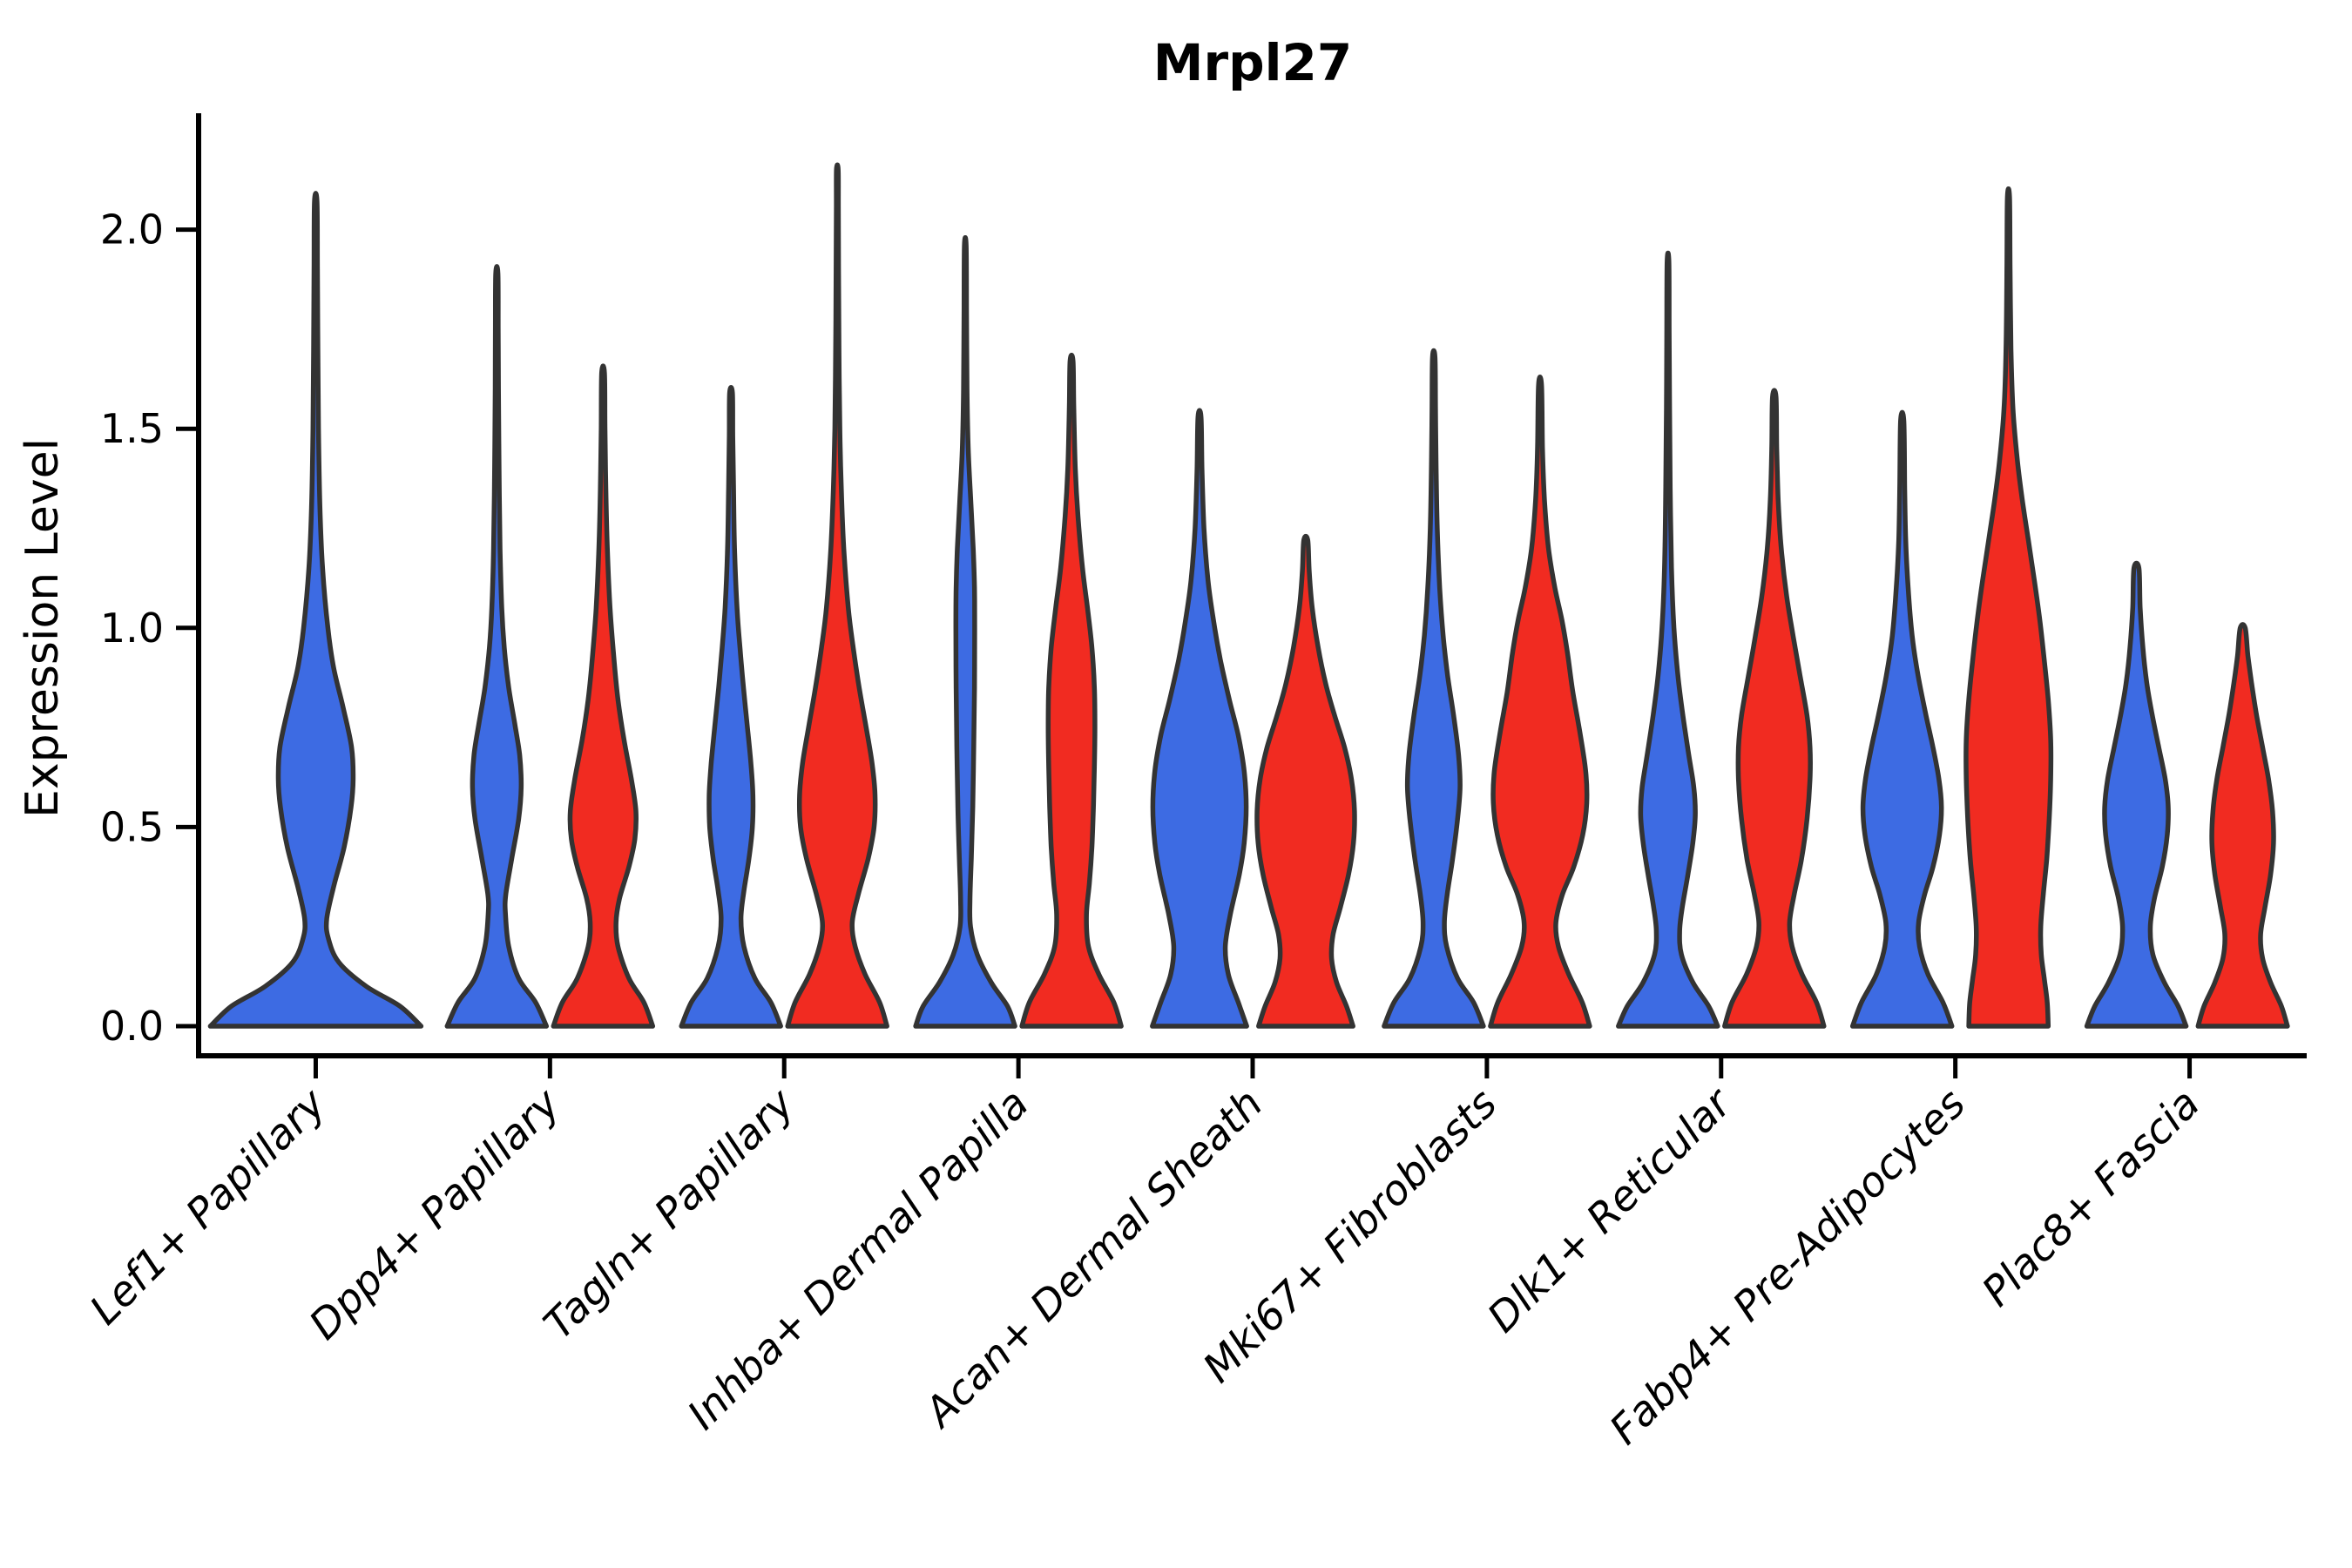 This screenshot has width=2352, height=1568. I want to click on violin-acan-blue, so click(1199, 718).